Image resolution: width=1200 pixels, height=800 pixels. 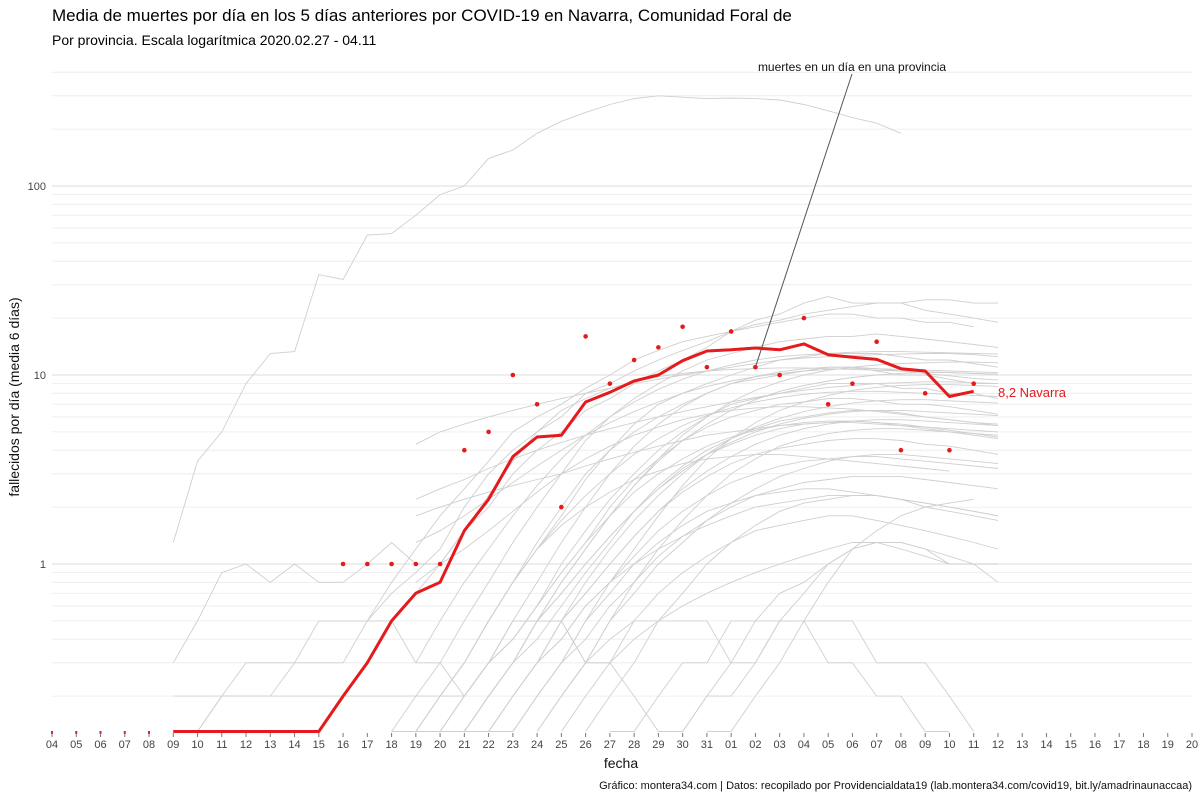 I want to click on x-tick-label: 07, so click(x=877, y=745).